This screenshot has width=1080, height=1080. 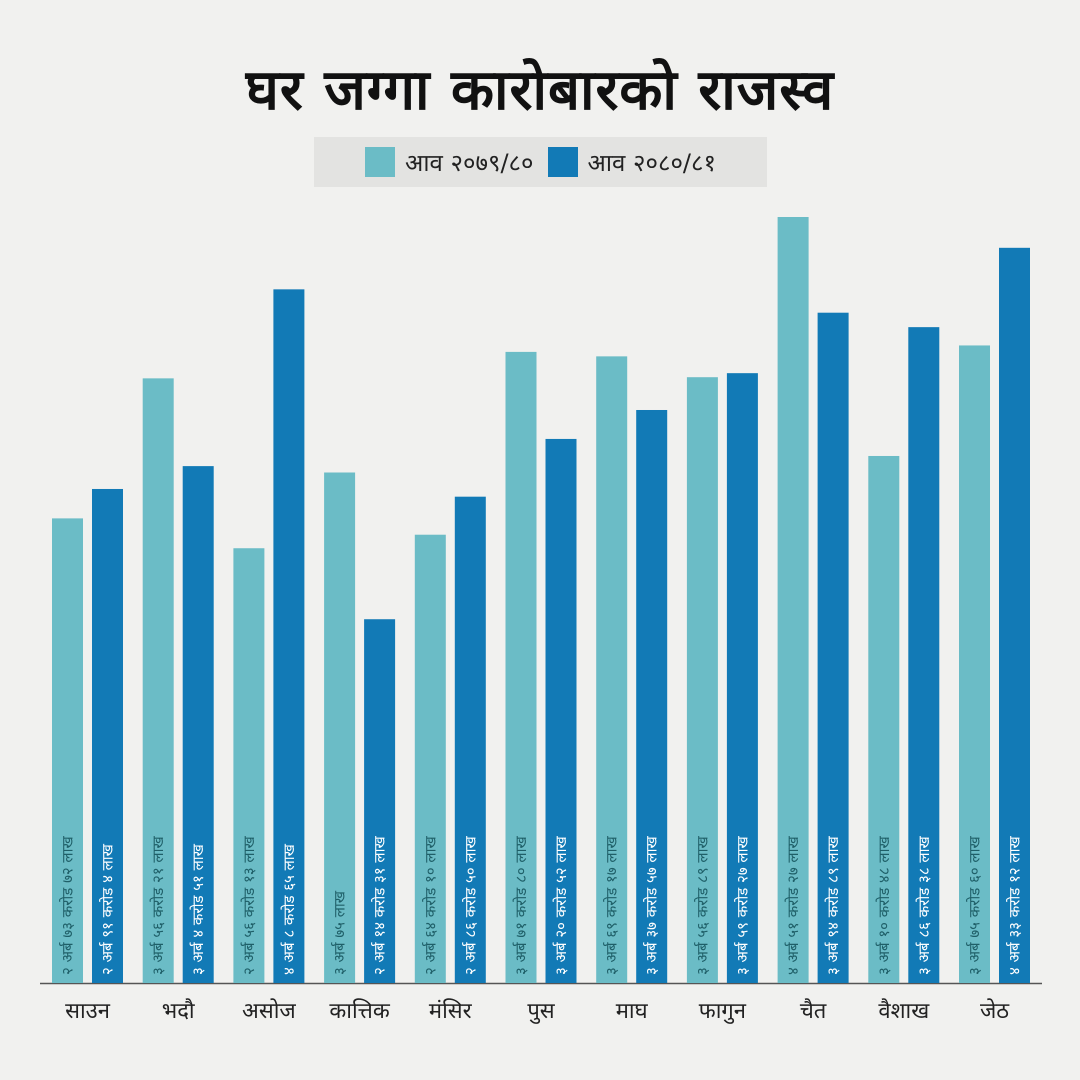 What do you see at coordinates (904, 1011) in the screenshot?
I see `x-tick-label: वैशाख` at bounding box center [904, 1011].